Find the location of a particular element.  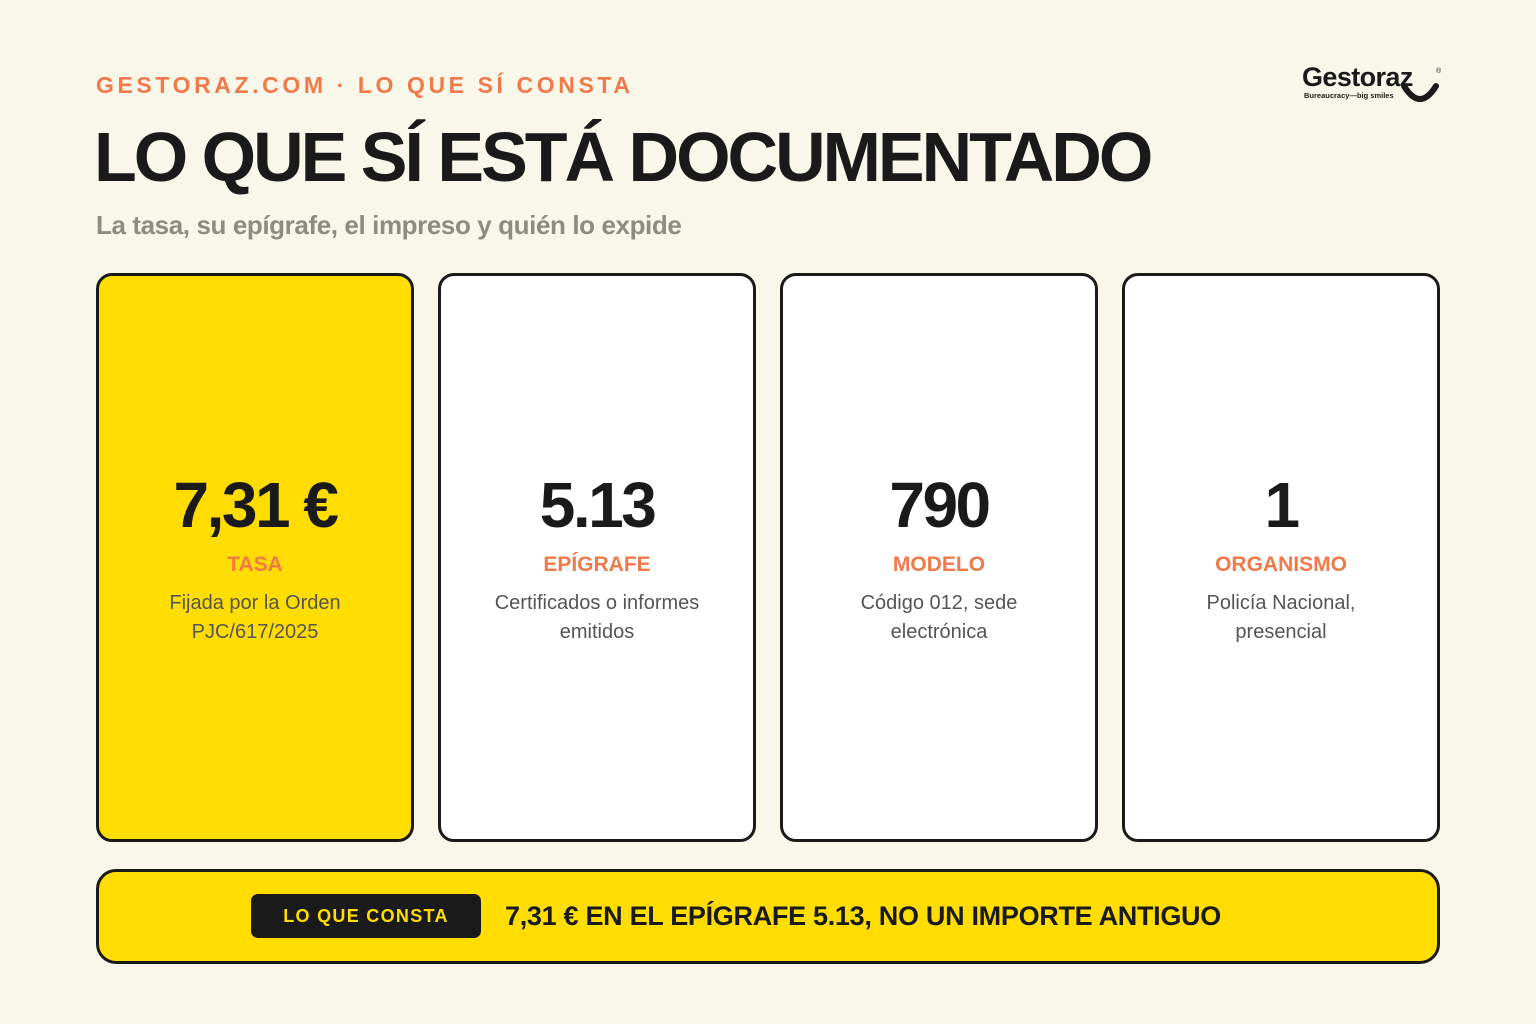

card-label: MODELO is located at coordinates (939, 564).